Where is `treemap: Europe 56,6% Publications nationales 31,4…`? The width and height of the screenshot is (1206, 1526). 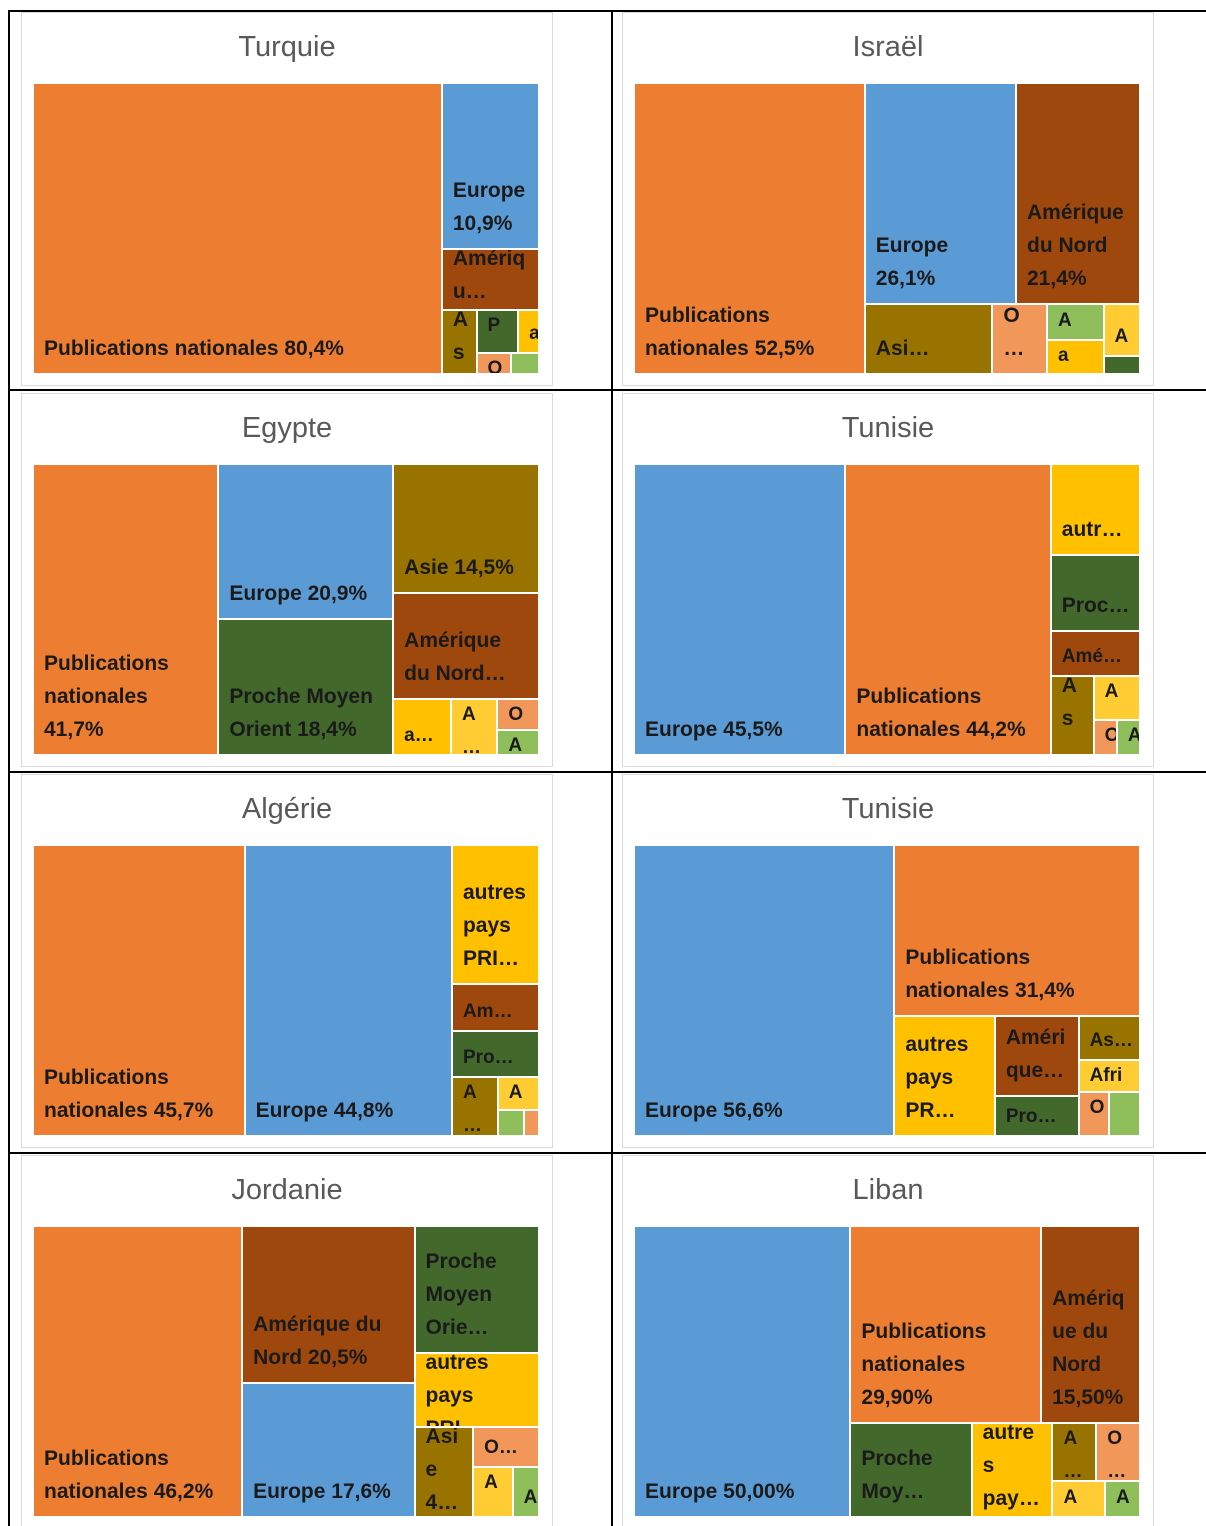
treemap: Europe 56,6% Publications nationales 31,4… is located at coordinates (887, 990).